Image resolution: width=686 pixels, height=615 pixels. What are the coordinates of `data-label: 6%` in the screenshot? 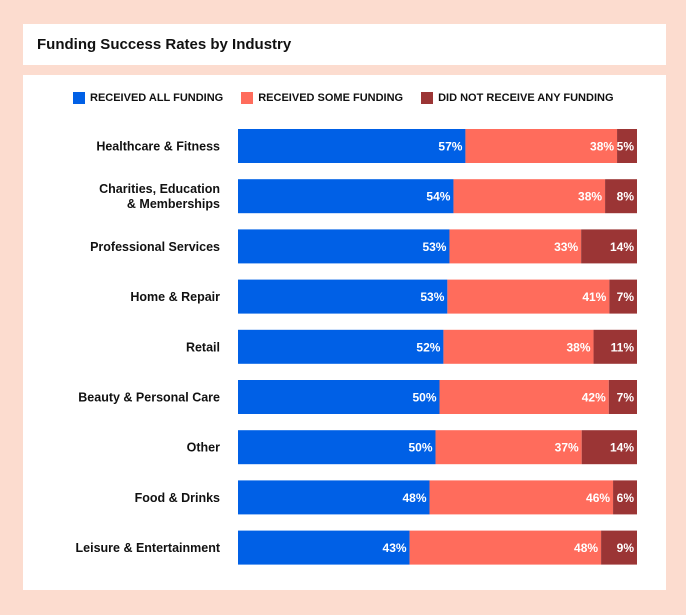 It's located at (626, 498).